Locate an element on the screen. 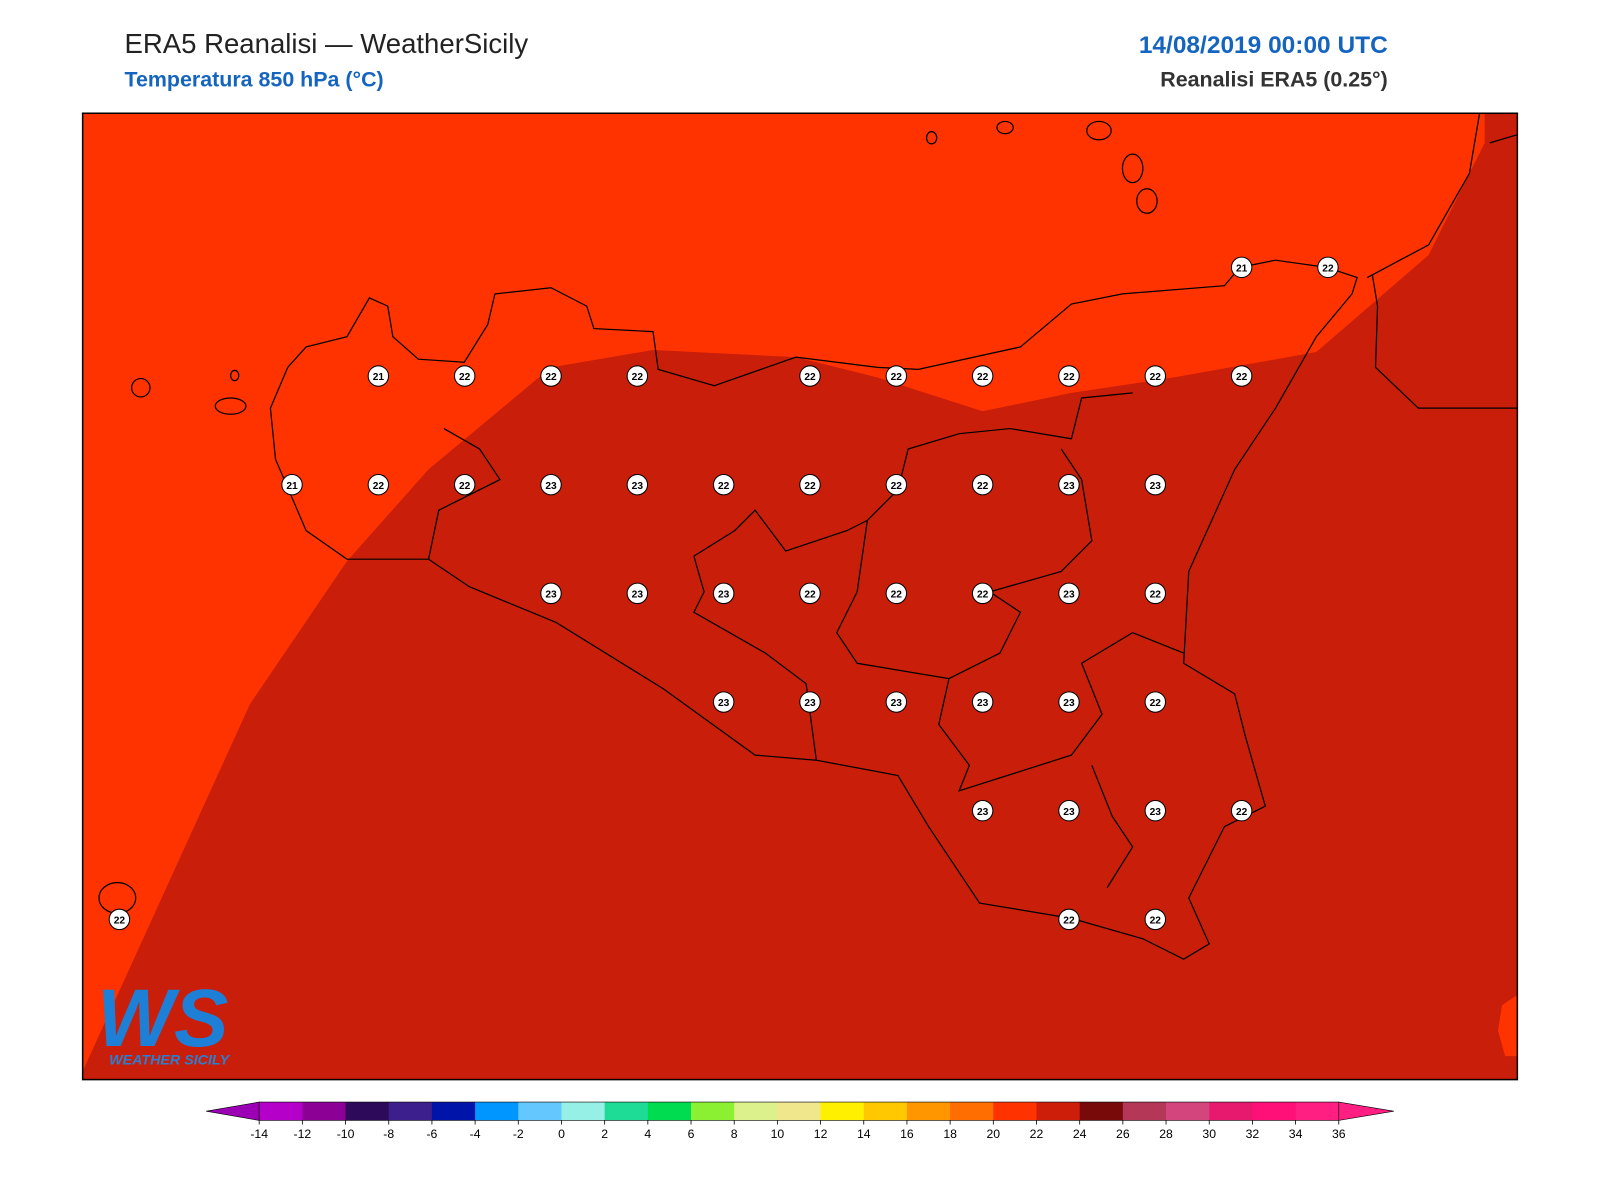 This screenshot has width=1600, height=1200. logo-mark: WS is located at coordinates (163, 1018).